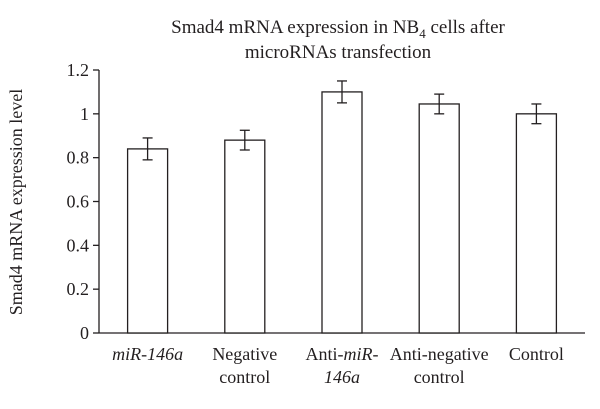 Image resolution: width=600 pixels, height=409 pixels. I want to click on chart-title-line-1: Smad4 mRNA expression in NB4 cells after, so click(338, 29).